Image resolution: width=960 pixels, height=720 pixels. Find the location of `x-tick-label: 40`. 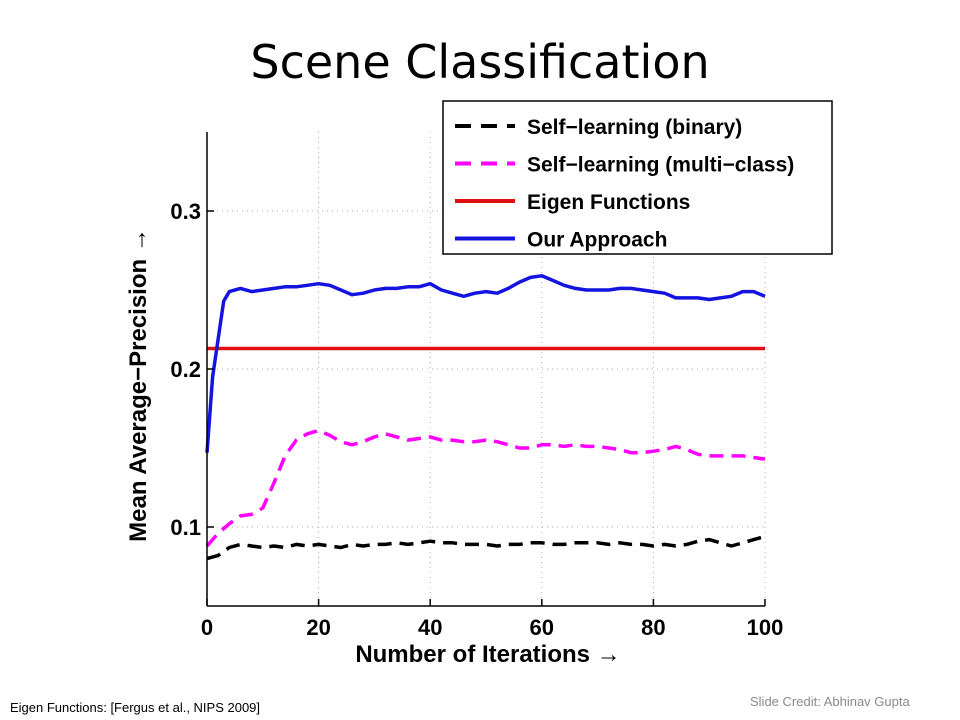

x-tick-label: 40 is located at coordinates (430, 627).